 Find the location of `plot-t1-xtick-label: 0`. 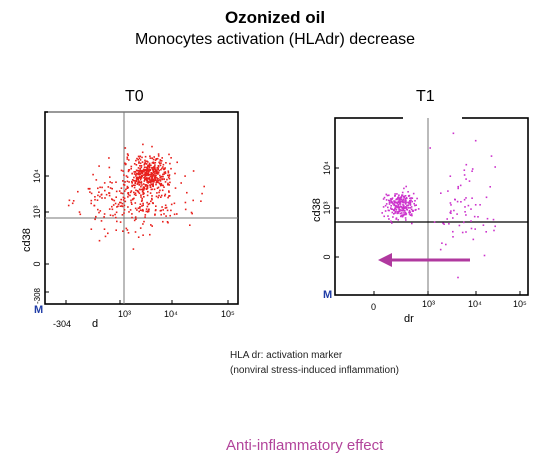

plot-t1-xtick-label: 0 is located at coordinates (373, 307).